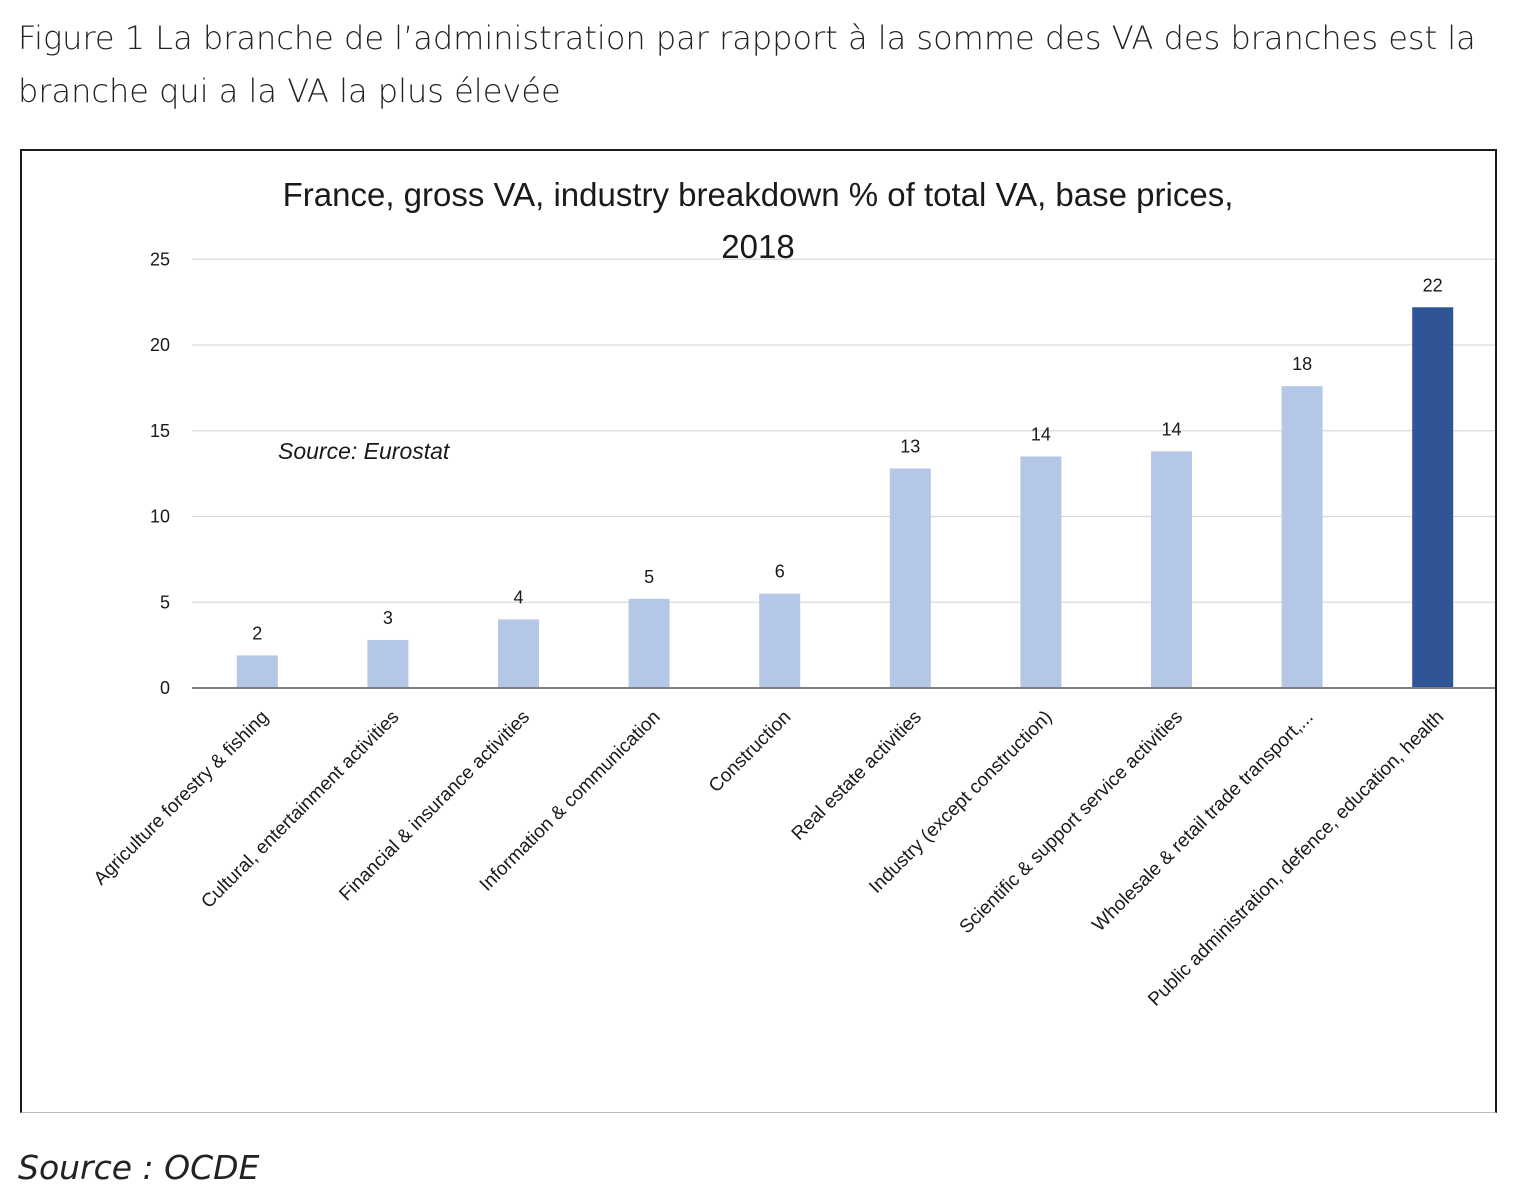  I want to click on y-tick-label-10: 10, so click(160, 517).